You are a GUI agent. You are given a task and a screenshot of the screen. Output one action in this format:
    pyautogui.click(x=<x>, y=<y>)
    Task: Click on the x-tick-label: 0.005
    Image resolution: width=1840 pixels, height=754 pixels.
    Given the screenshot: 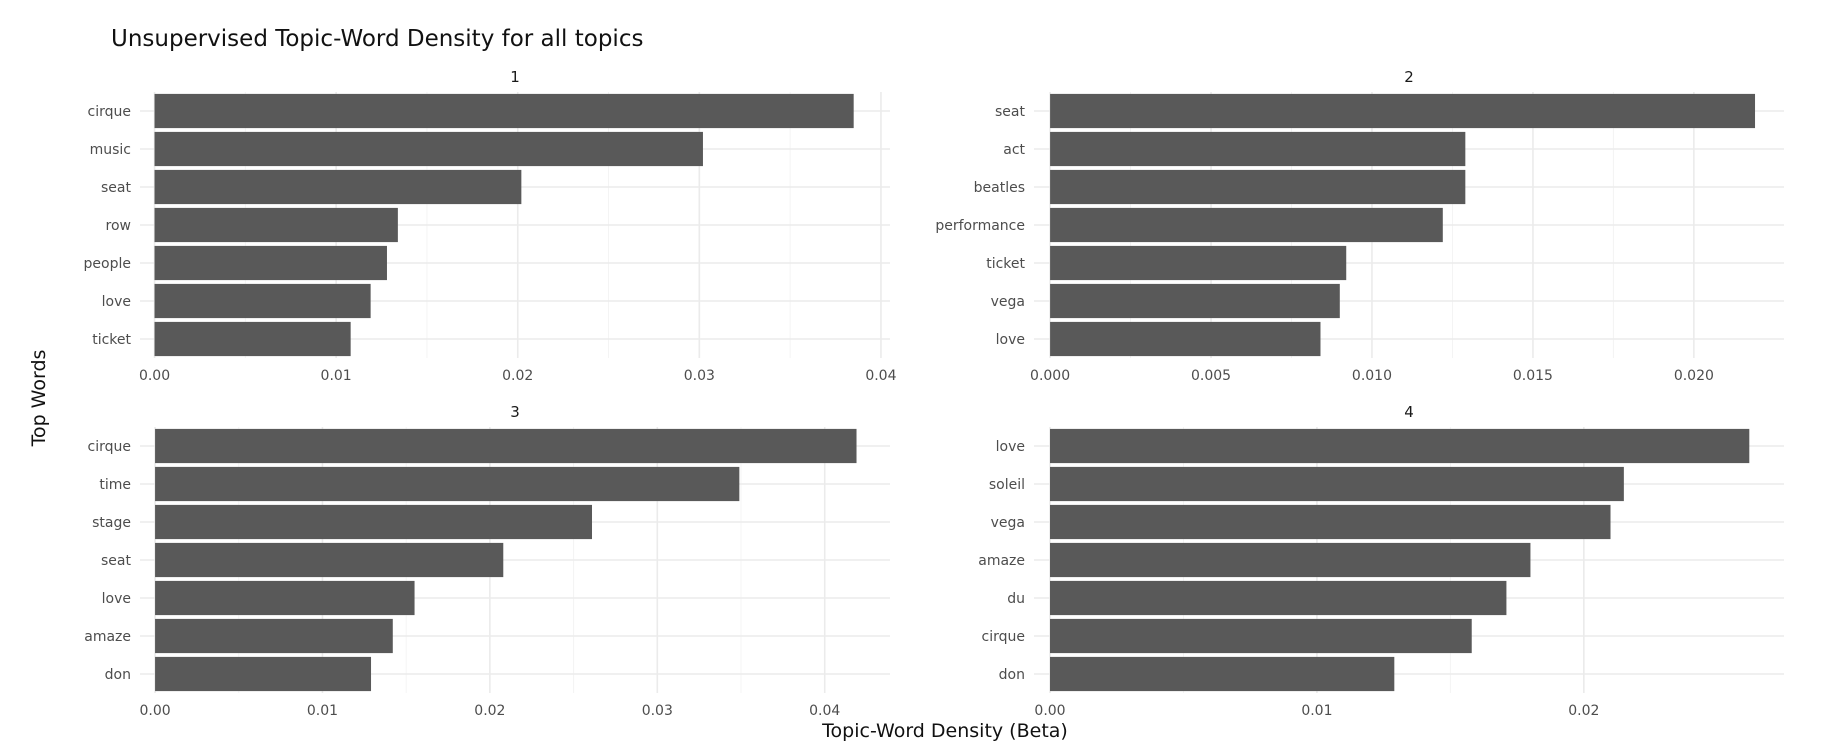 What is the action you would take?
    pyautogui.click(x=1211, y=376)
    